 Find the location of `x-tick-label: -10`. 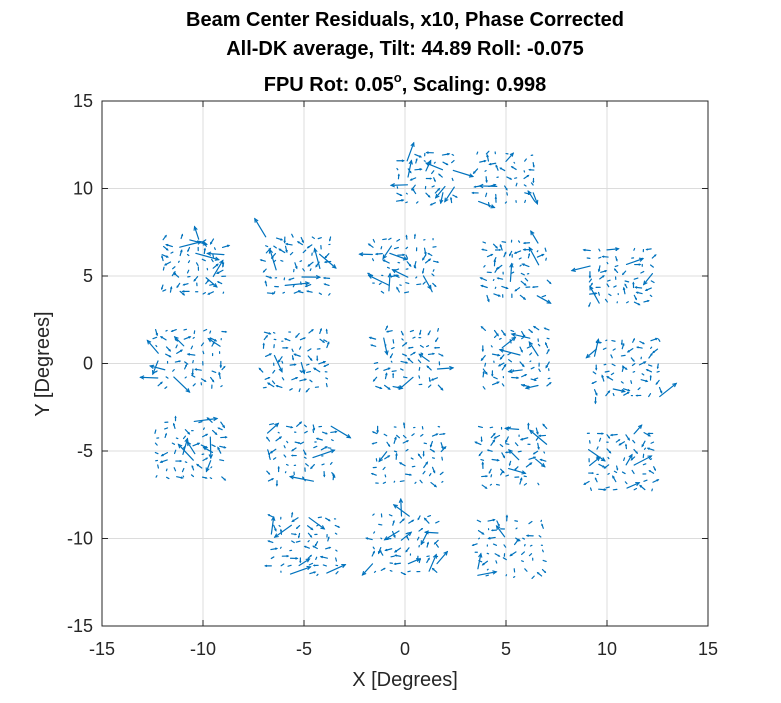

x-tick-label: -10 is located at coordinates (203, 649).